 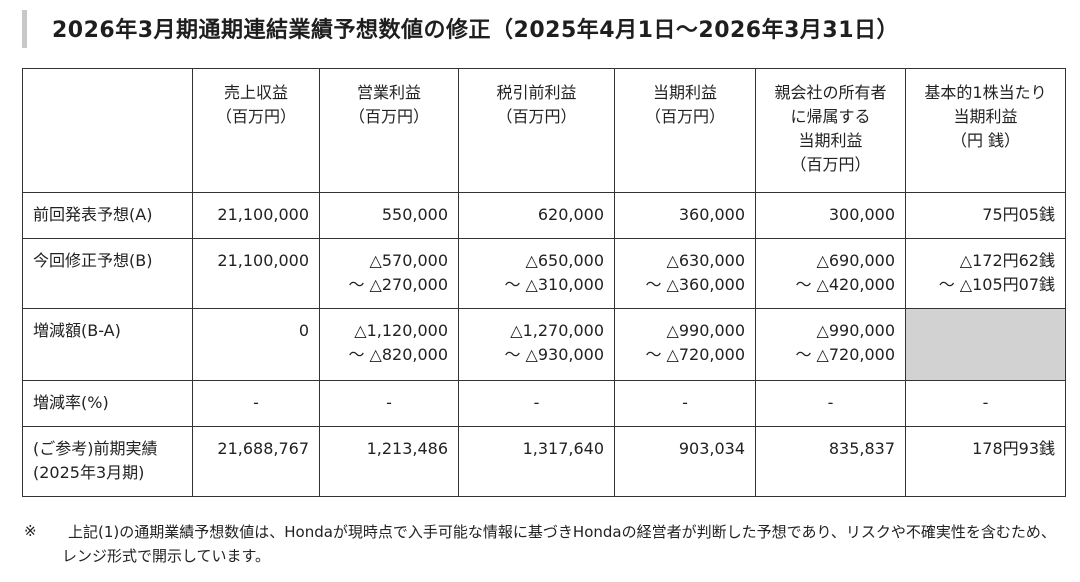 I want to click on row-label: 前回発表予想(A), so click(x=107, y=215).